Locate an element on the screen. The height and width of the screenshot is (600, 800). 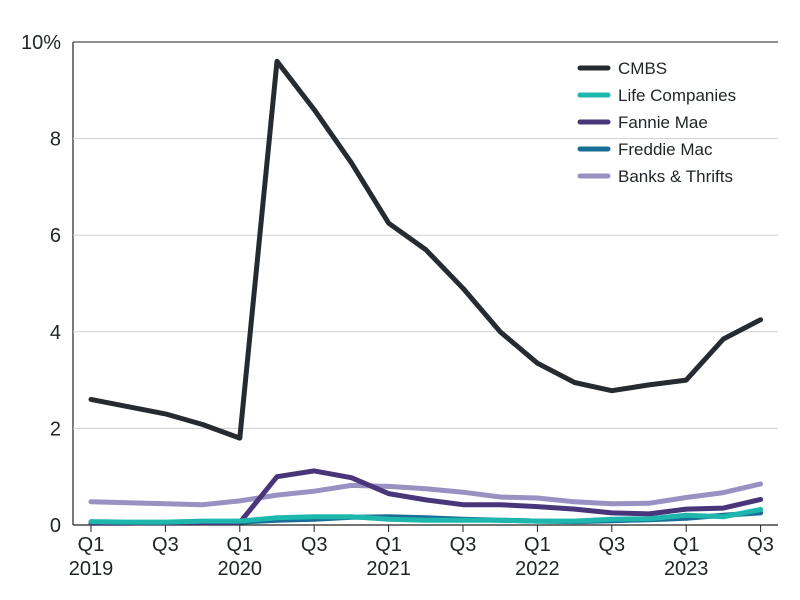
series-line-life-companies is located at coordinates (426, 516).